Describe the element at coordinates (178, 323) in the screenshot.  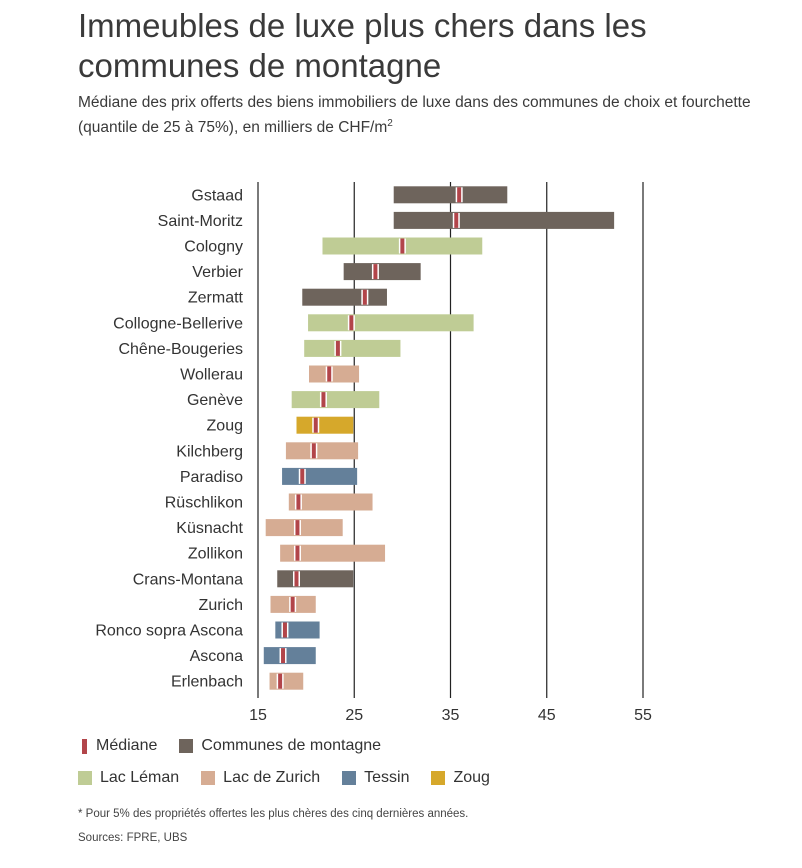
I see `row-label: Collogne-Bellerive` at that location.